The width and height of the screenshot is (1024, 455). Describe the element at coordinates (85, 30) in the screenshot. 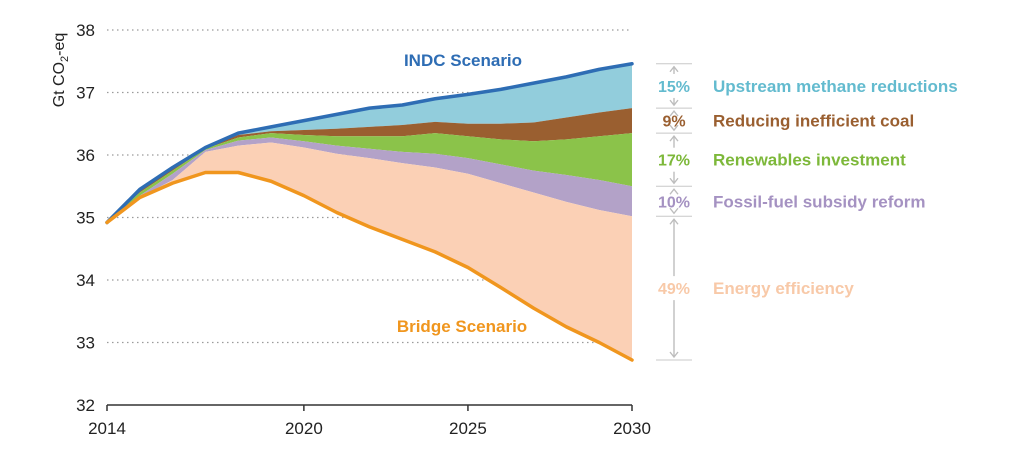

I see `y-tick-label: 38` at that location.